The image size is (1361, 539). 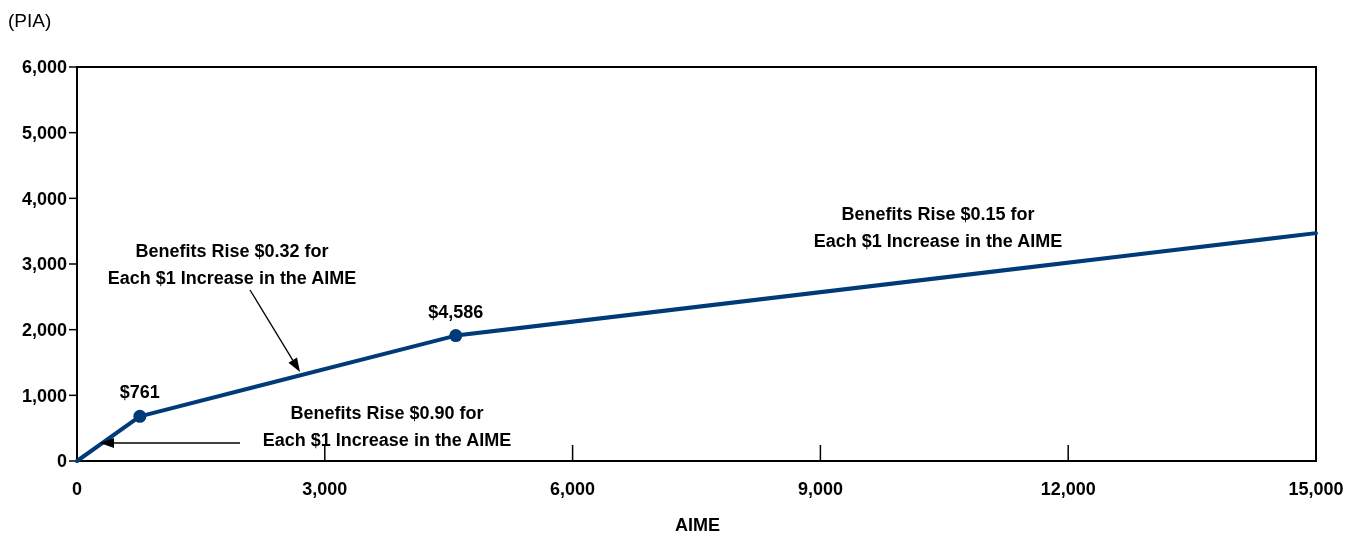 What do you see at coordinates (44, 395) in the screenshot?
I see `y-tick-label: 1,000` at bounding box center [44, 395].